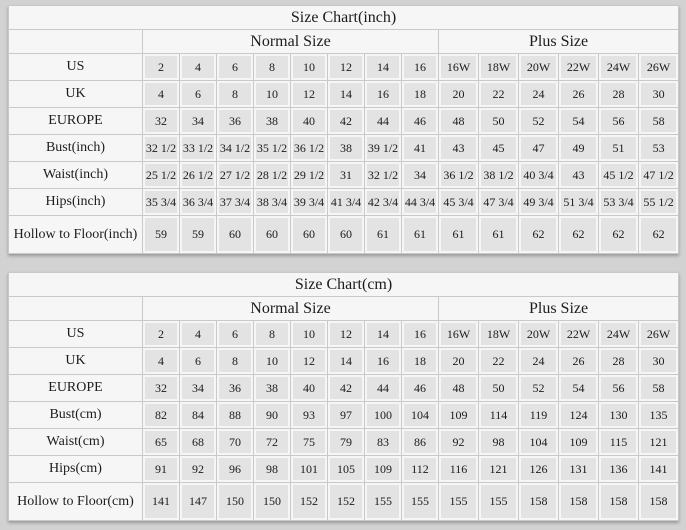  Describe the element at coordinates (383, 442) in the screenshot. I see `size-value-cell: 83` at that location.